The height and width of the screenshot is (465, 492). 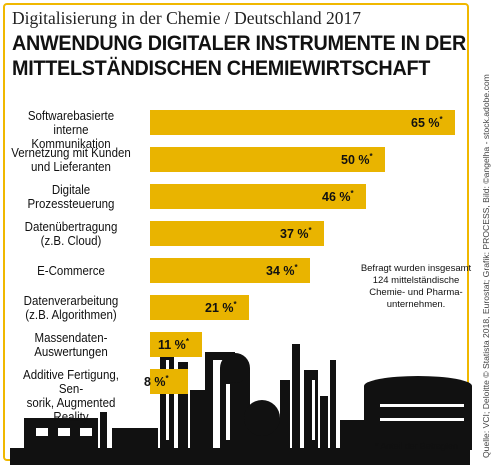 What do you see at coordinates (71, 300) in the screenshot?
I see `category-label-line: Datenverarbeitung` at bounding box center [71, 300].